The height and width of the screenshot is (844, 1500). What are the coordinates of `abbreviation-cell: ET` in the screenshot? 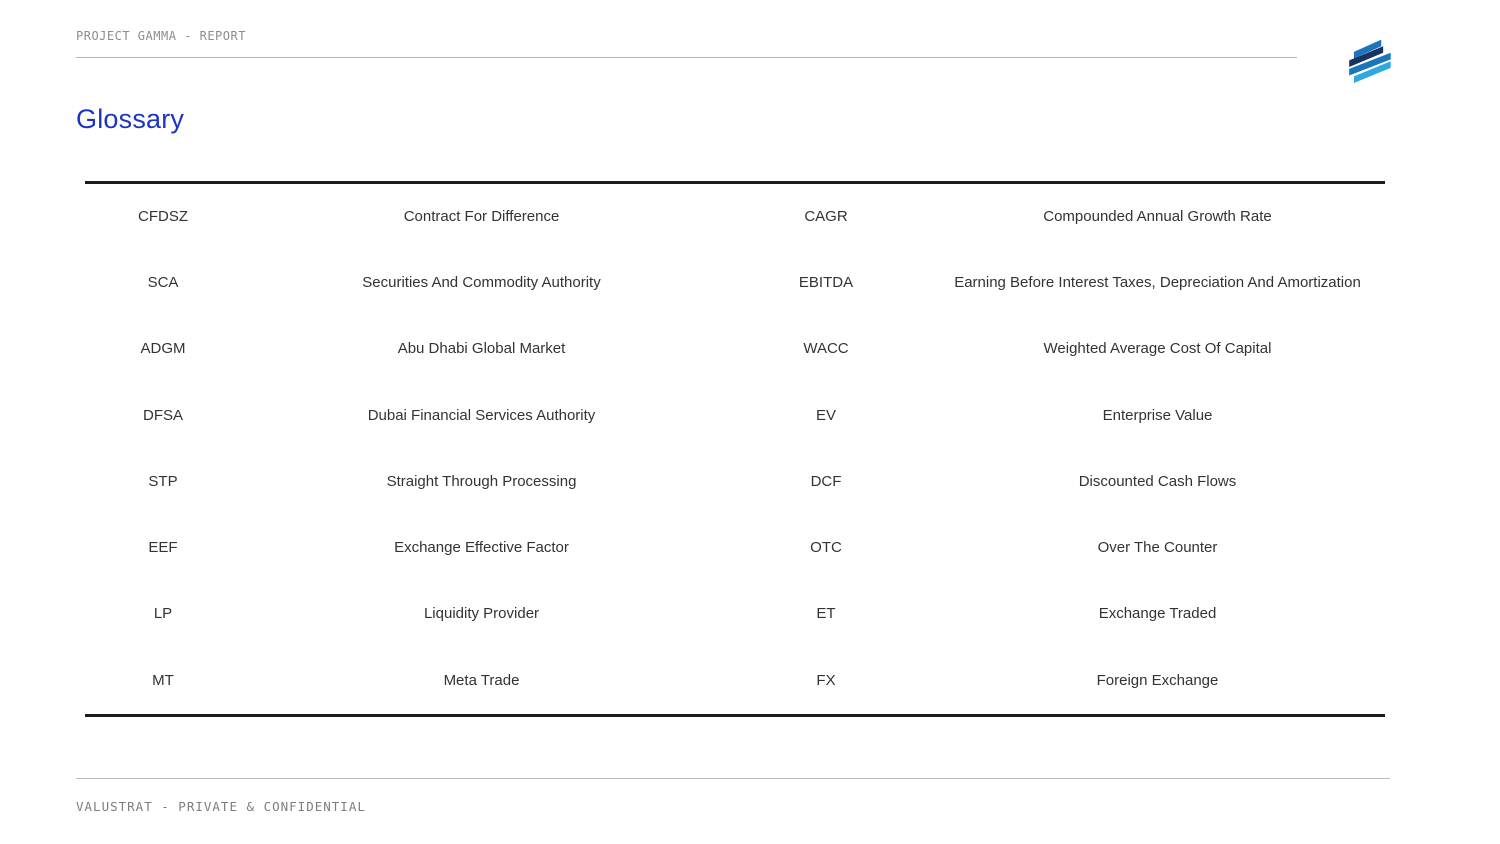 It's located at (826, 614).